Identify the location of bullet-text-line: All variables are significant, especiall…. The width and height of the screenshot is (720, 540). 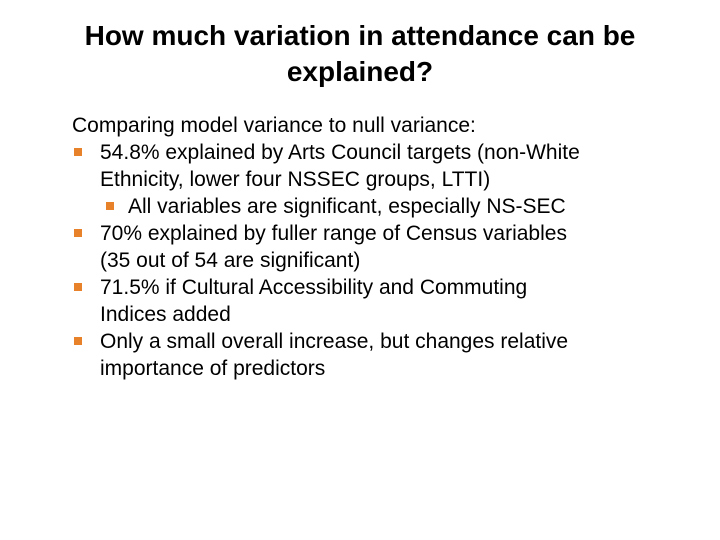
(347, 206).